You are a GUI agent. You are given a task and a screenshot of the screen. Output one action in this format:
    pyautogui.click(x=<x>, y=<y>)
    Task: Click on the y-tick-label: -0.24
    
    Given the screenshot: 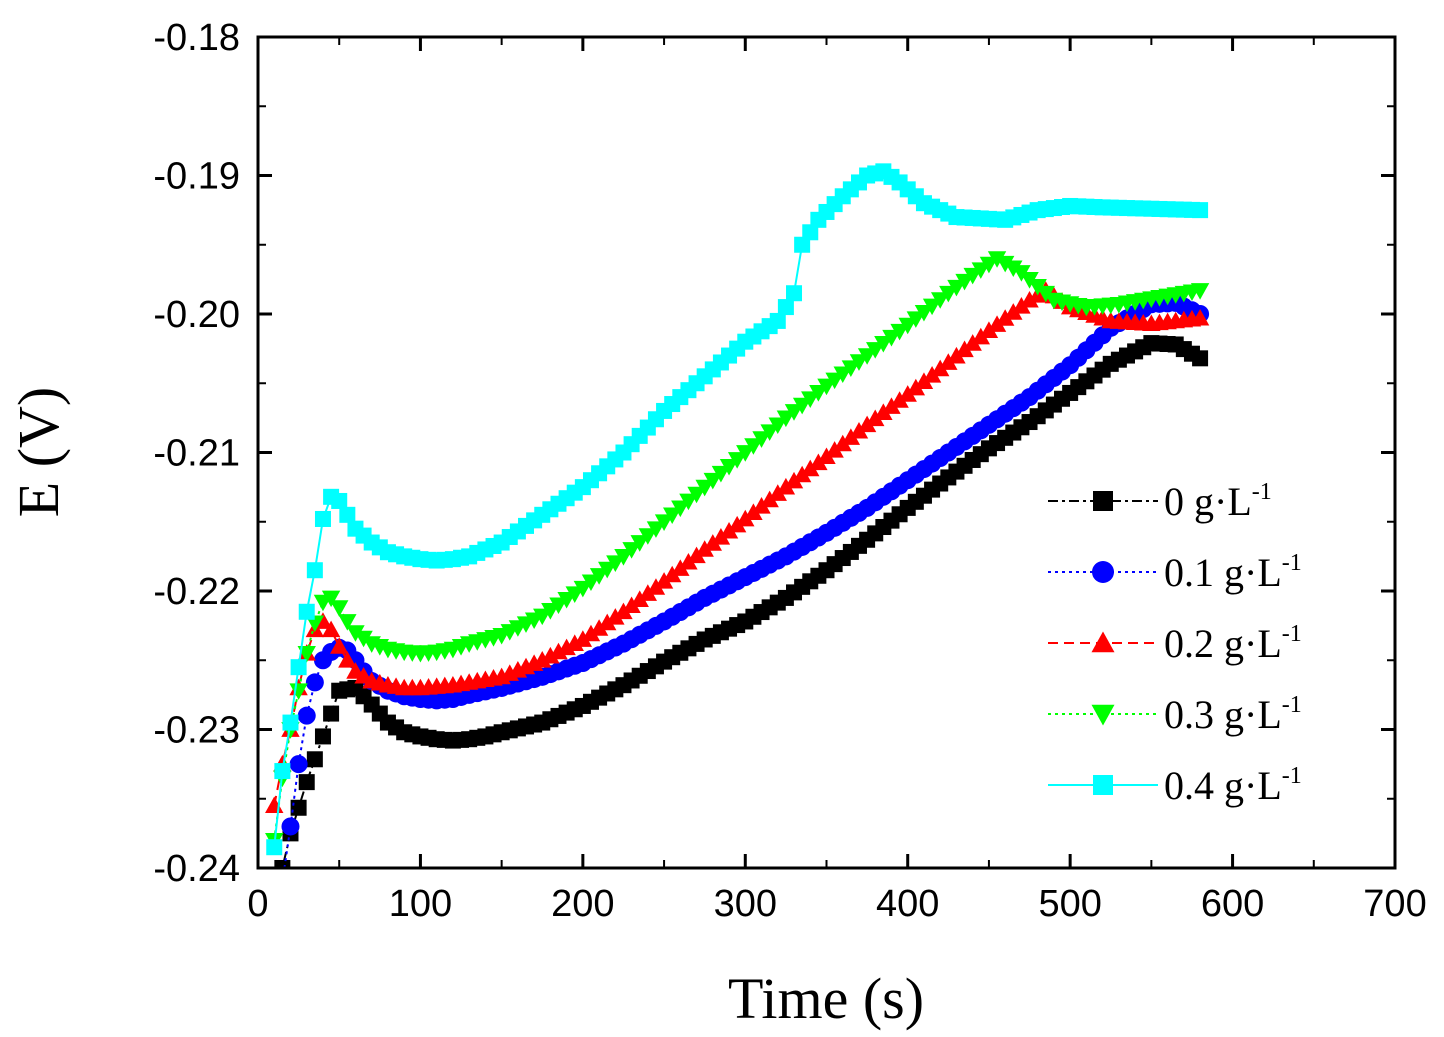 What is the action you would take?
    pyautogui.click(x=196, y=869)
    